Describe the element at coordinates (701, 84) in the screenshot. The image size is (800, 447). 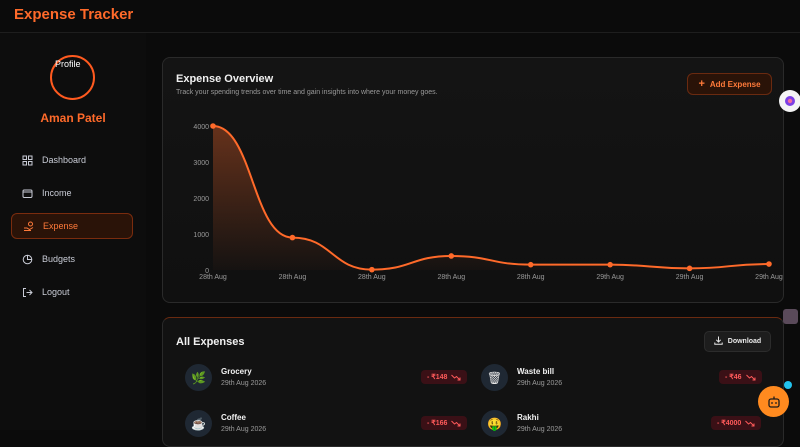
I see `plus-icon: +` at that location.